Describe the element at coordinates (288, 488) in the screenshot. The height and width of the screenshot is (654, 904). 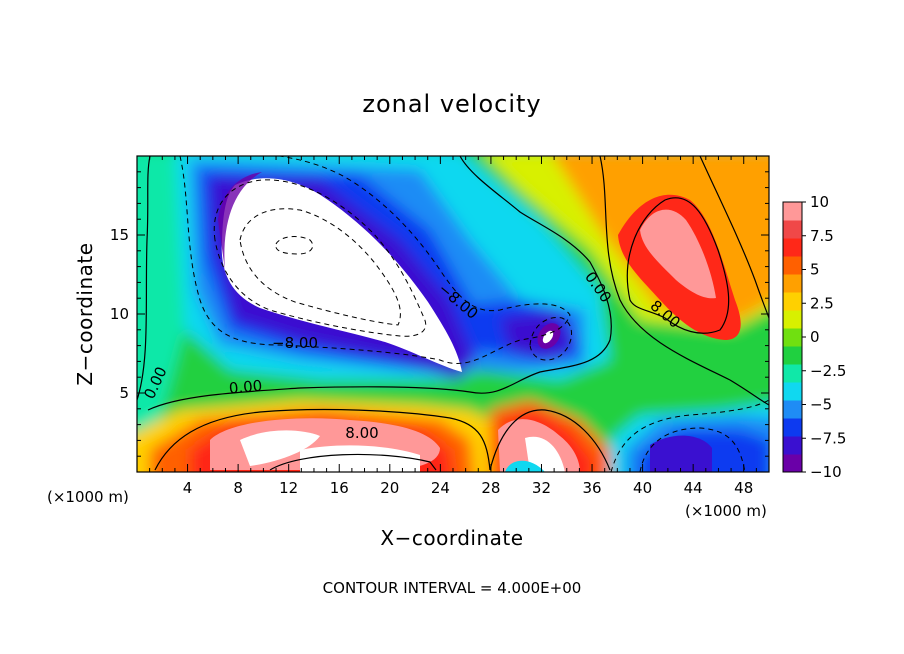
I see `x-tick-label: 12` at that location.